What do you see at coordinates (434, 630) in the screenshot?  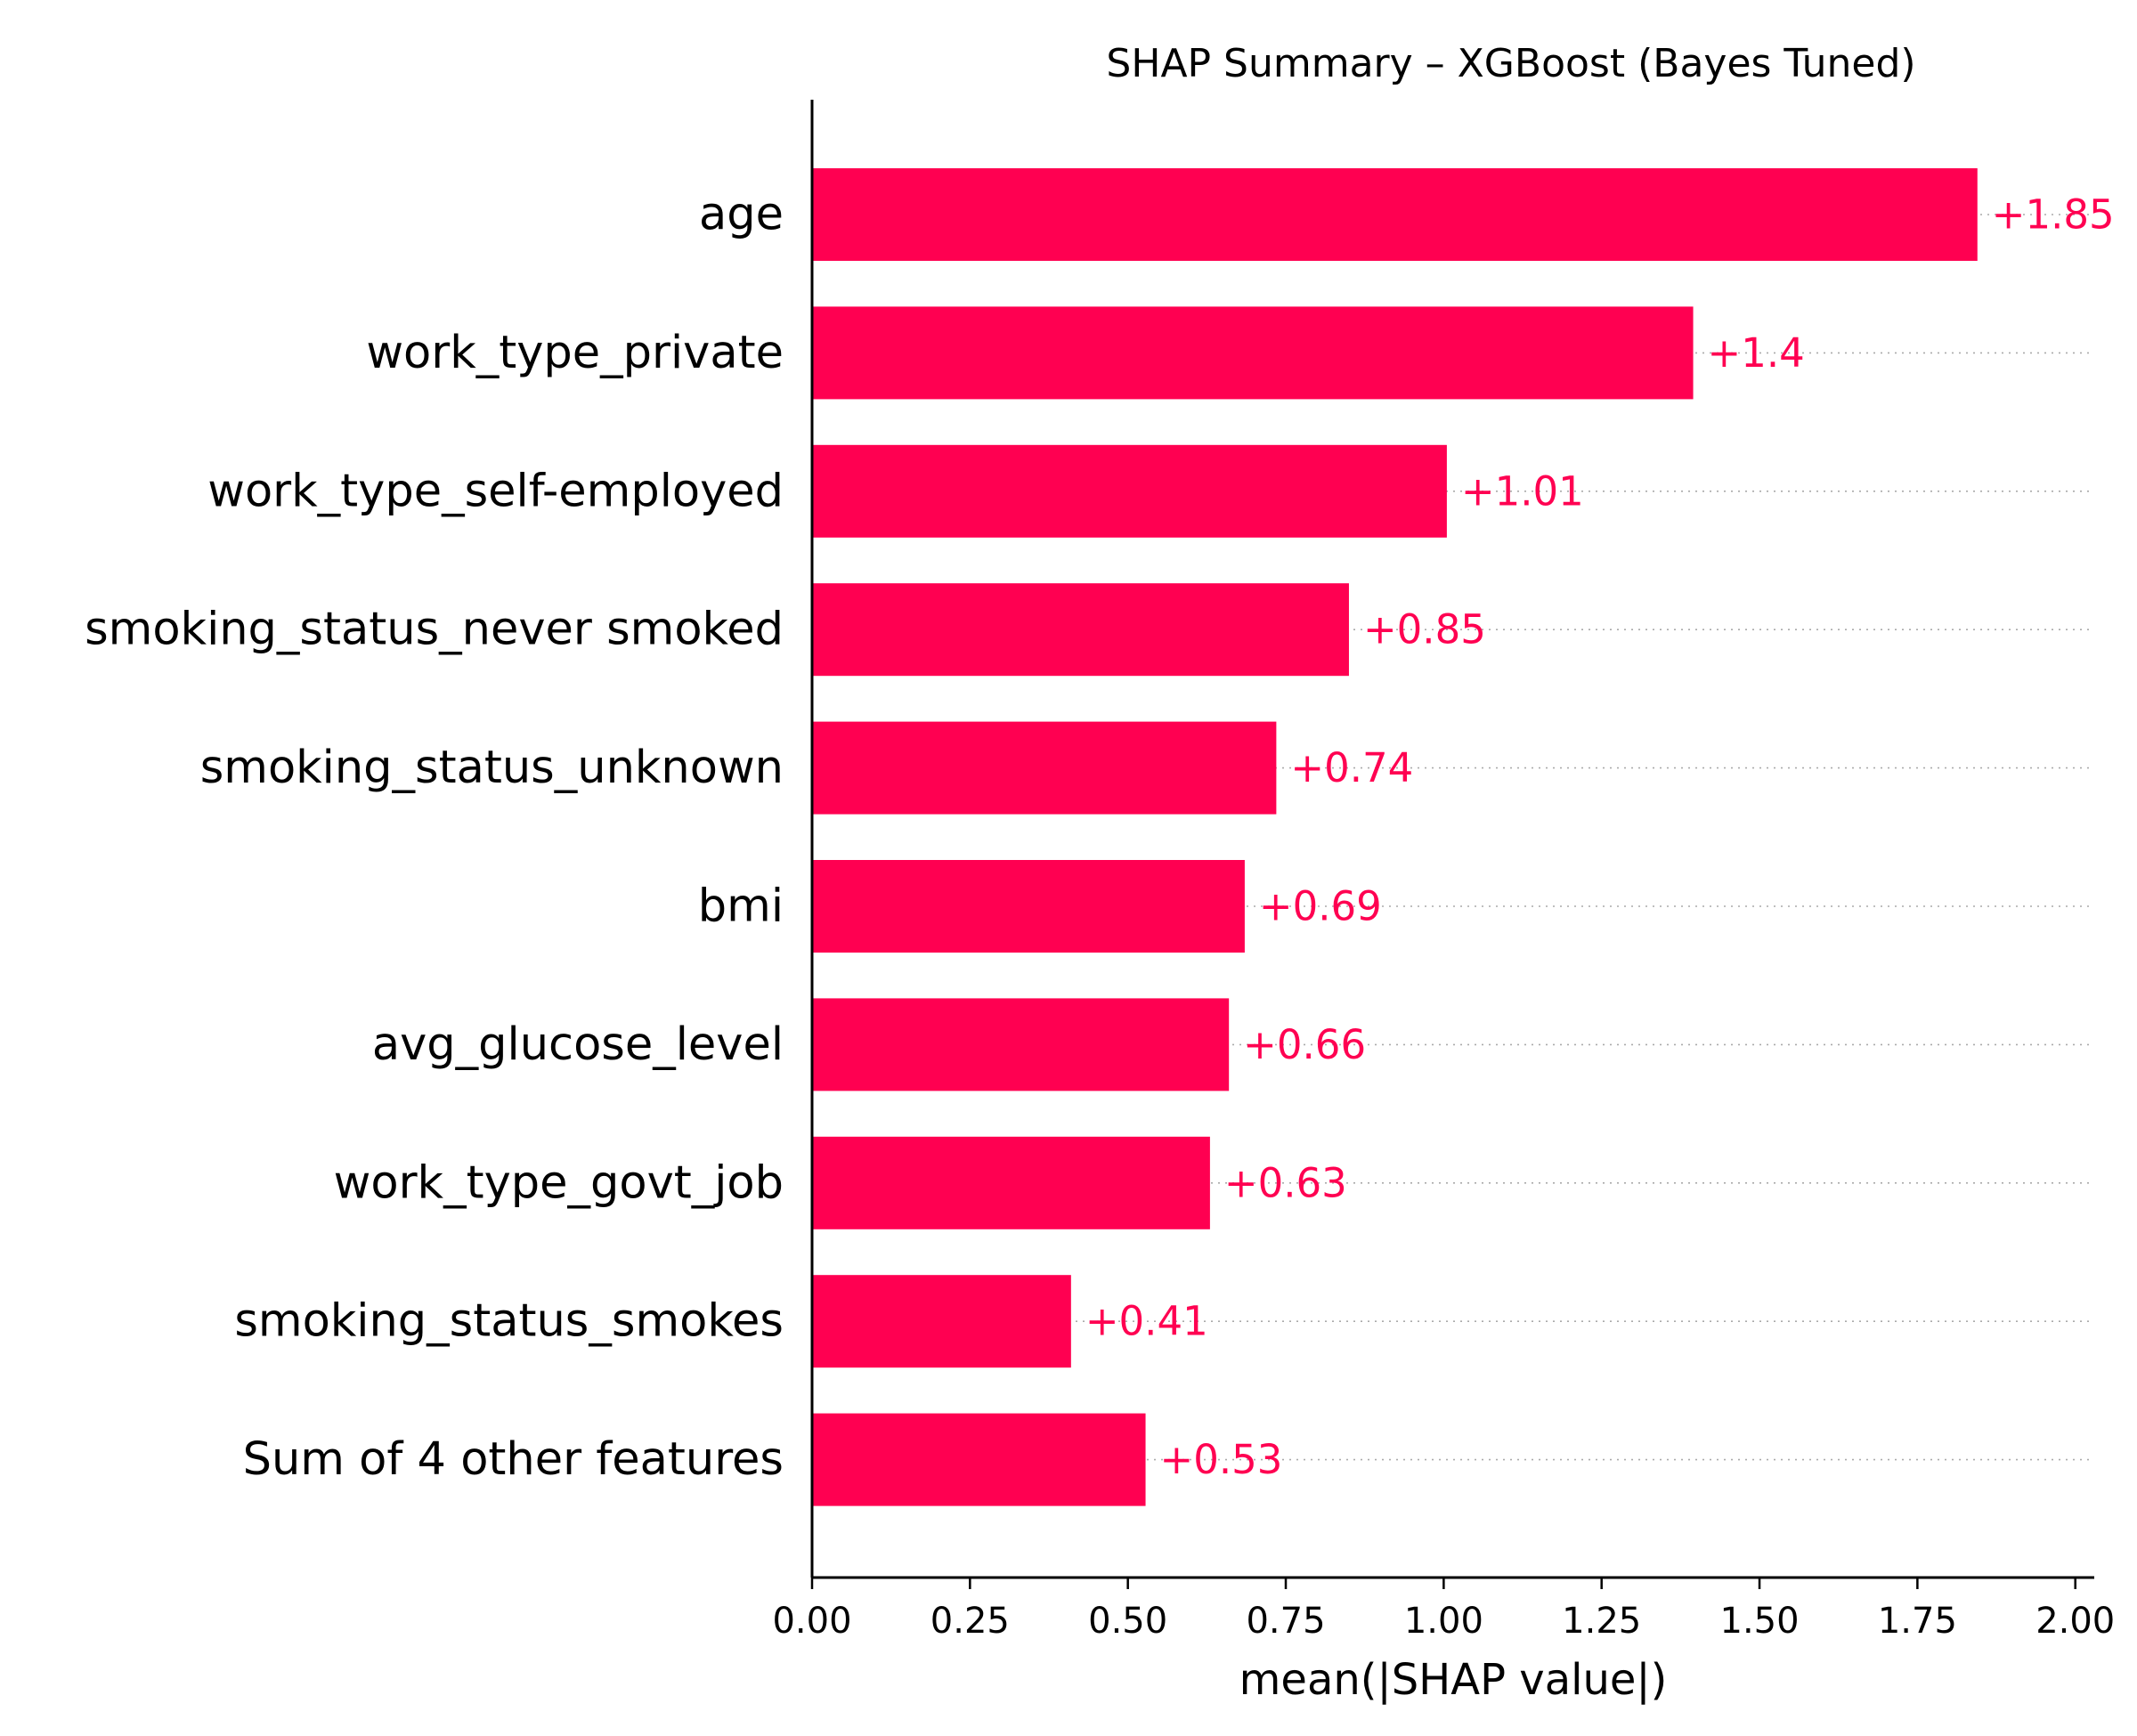 I see `category-label: smoking_status_never smoked` at bounding box center [434, 630].